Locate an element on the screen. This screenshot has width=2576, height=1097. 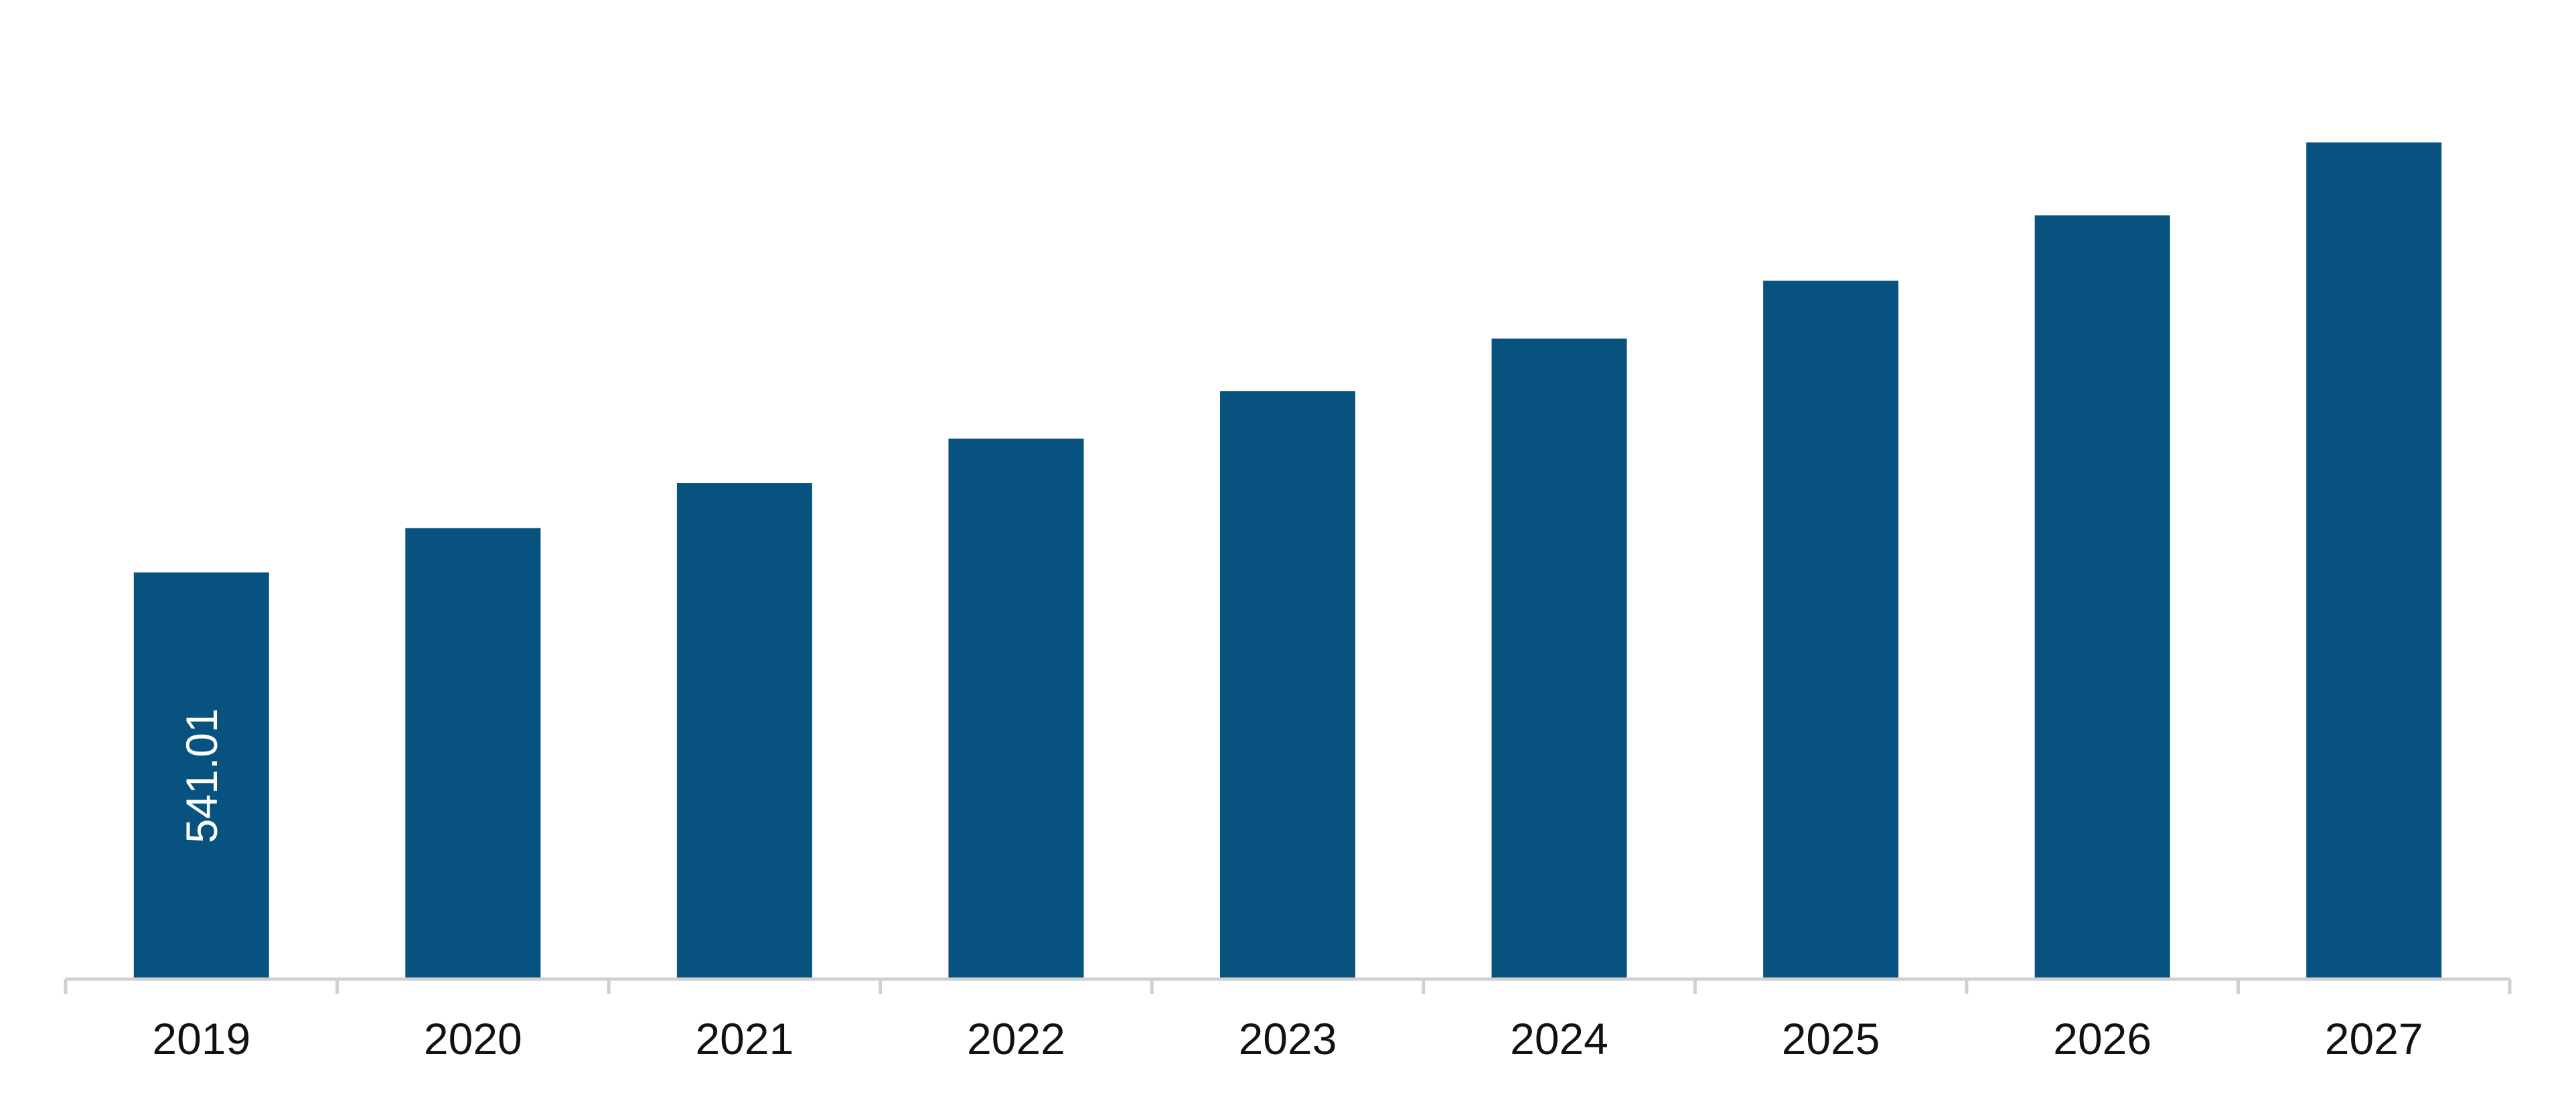
x-tick-label-2020: 2020 is located at coordinates (473, 1039).